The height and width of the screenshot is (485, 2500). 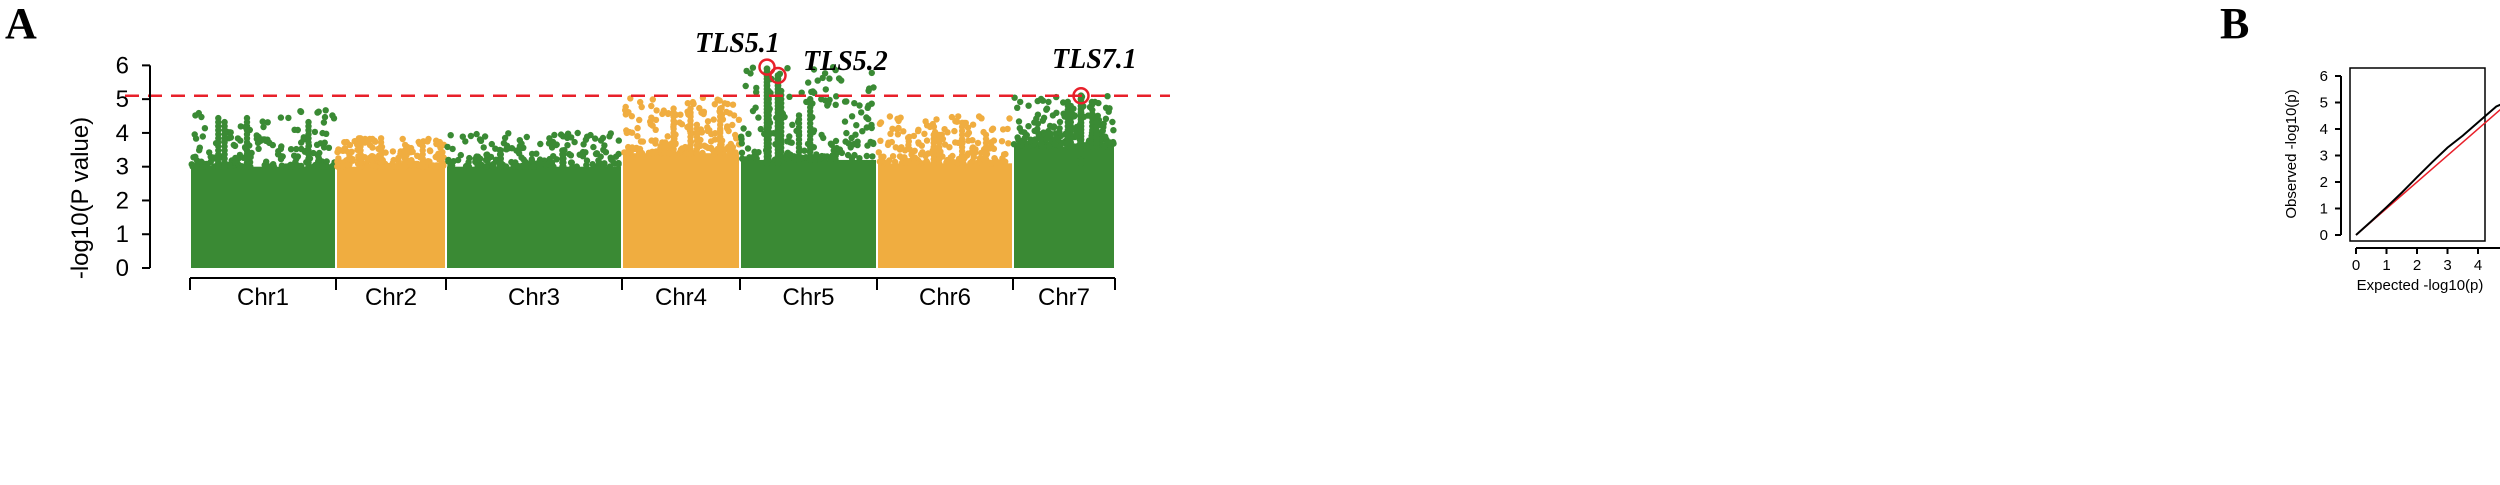 I want to click on qq-y-tick-label: 4, so click(x=2324, y=129).